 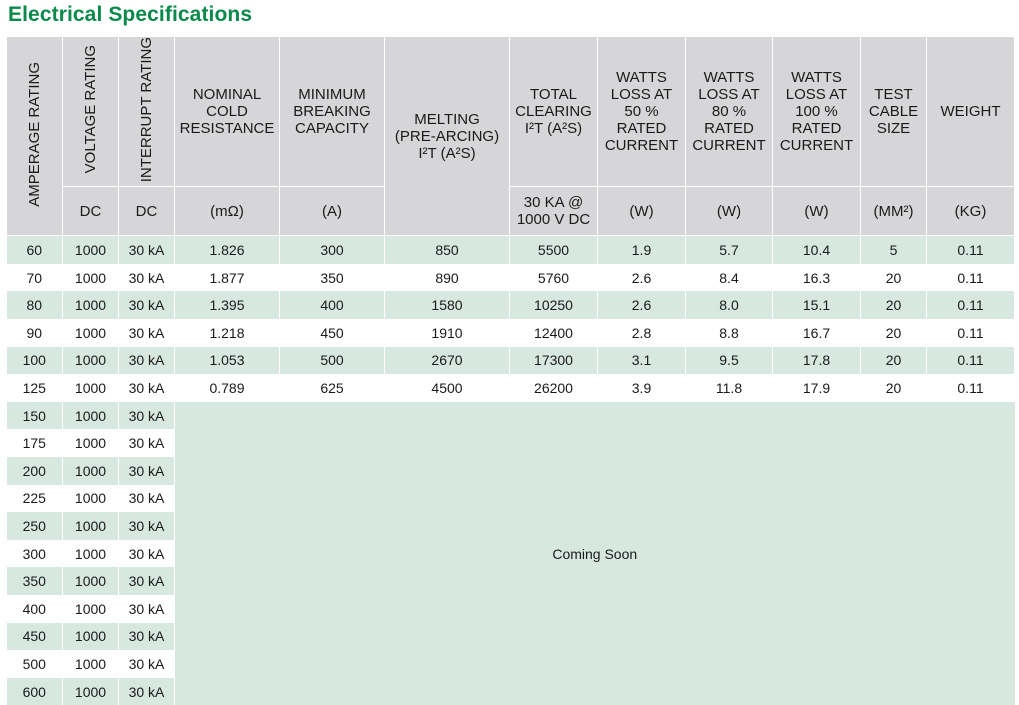 I want to click on table-row: 200 1000 30 kA, so click(x=510, y=471).